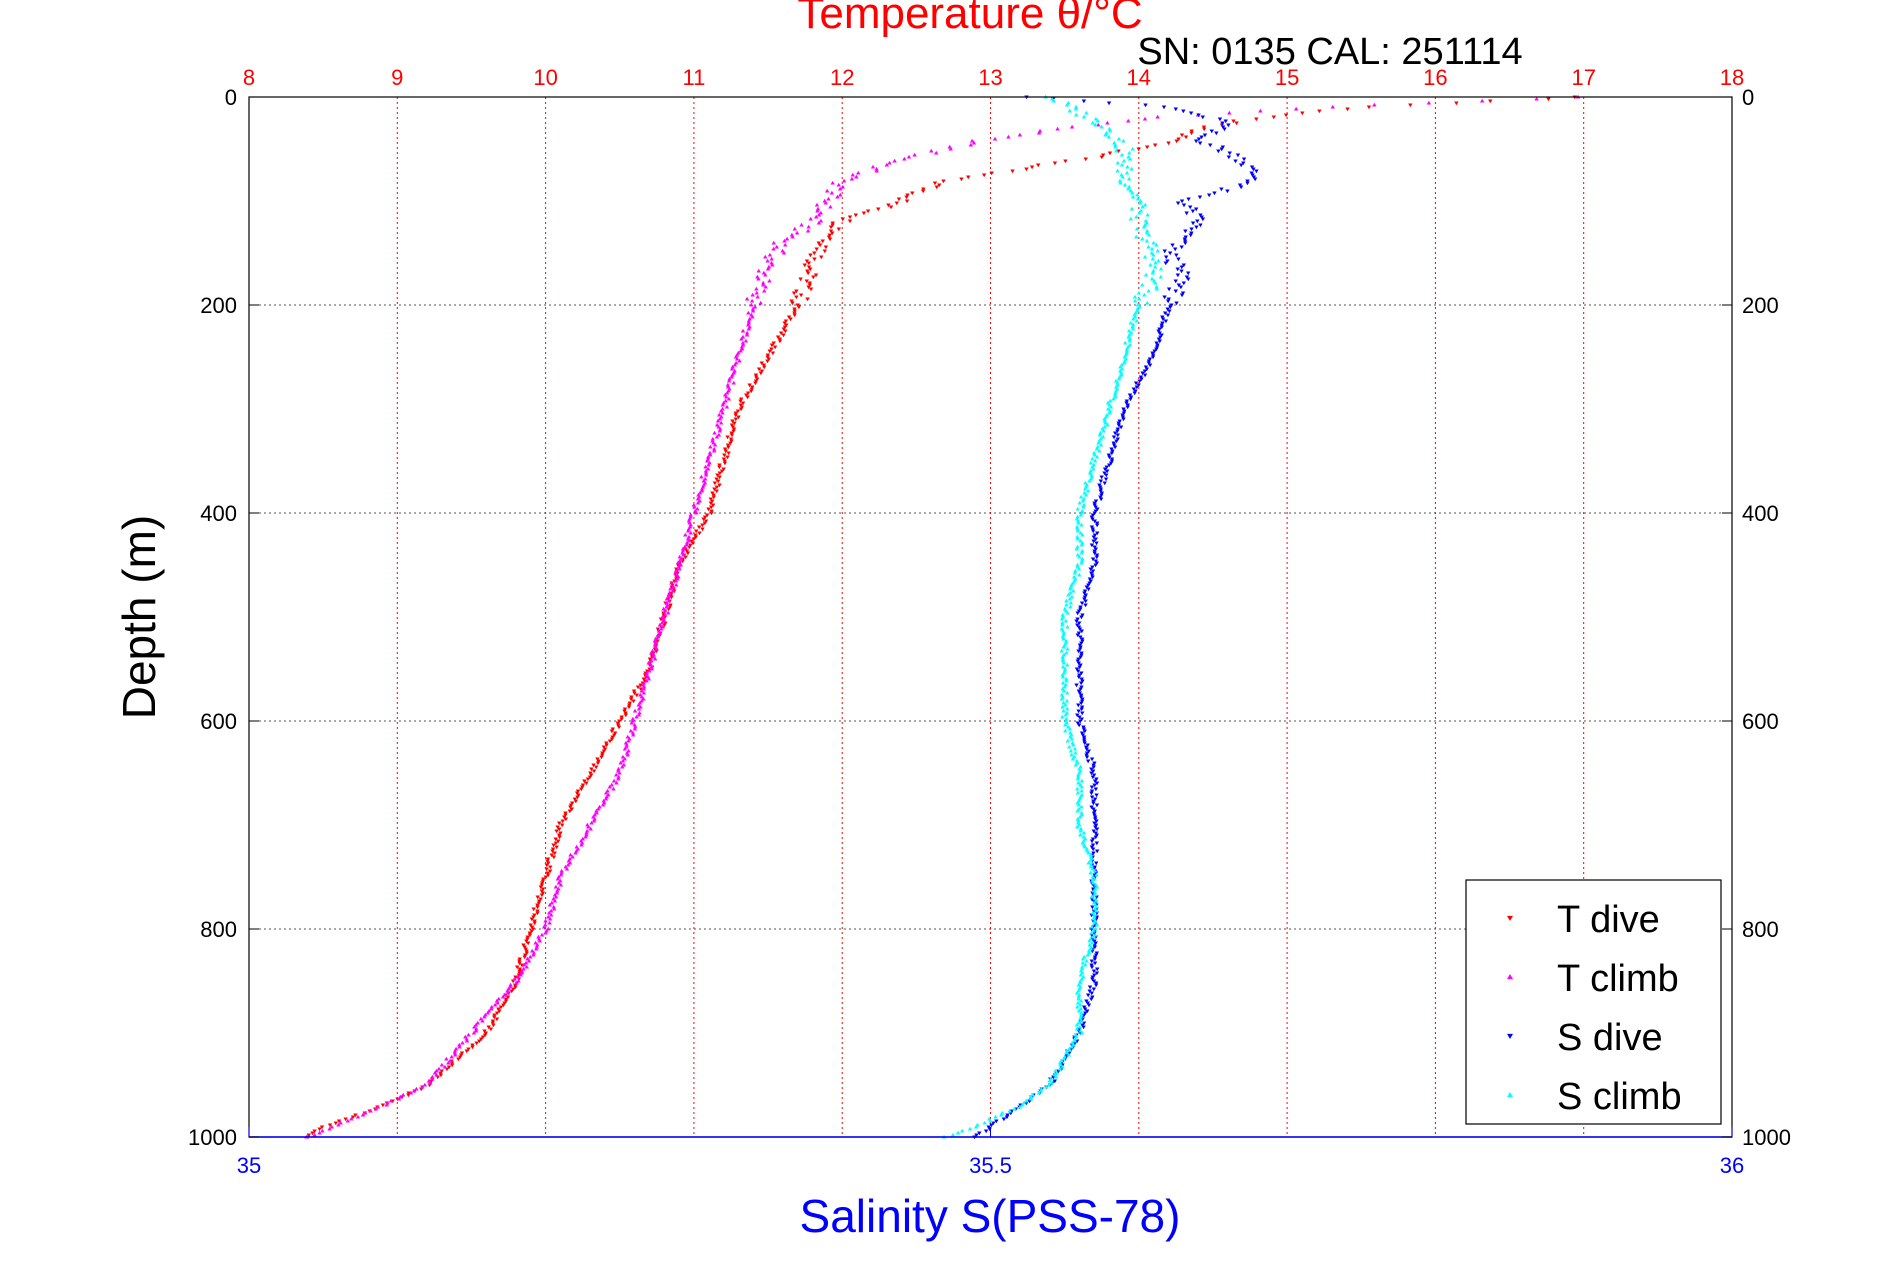 This screenshot has width=1891, height=1267. I want to click on chart-subtitle: SN: 0135 CAL: 251114, so click(1329, 52).